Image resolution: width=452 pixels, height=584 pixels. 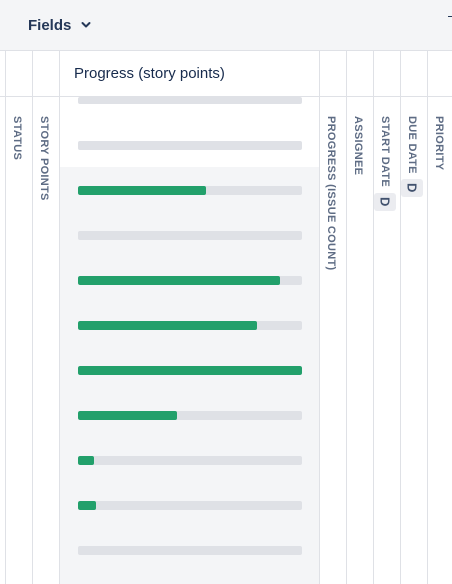 I want to click on progress-story-points-header: Progress (story points), so click(x=189, y=73).